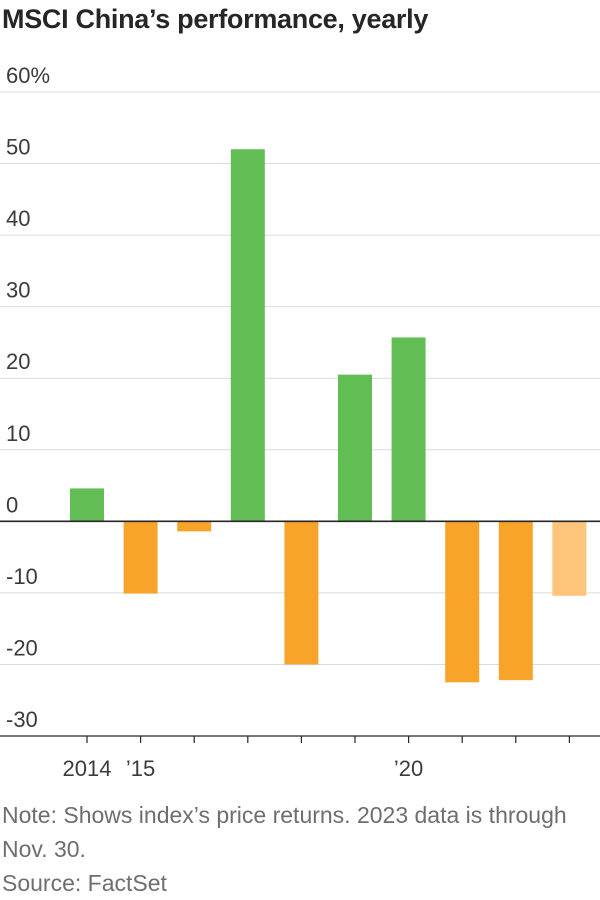  Describe the element at coordinates (301, 593) in the screenshot. I see `bar-2018` at that location.